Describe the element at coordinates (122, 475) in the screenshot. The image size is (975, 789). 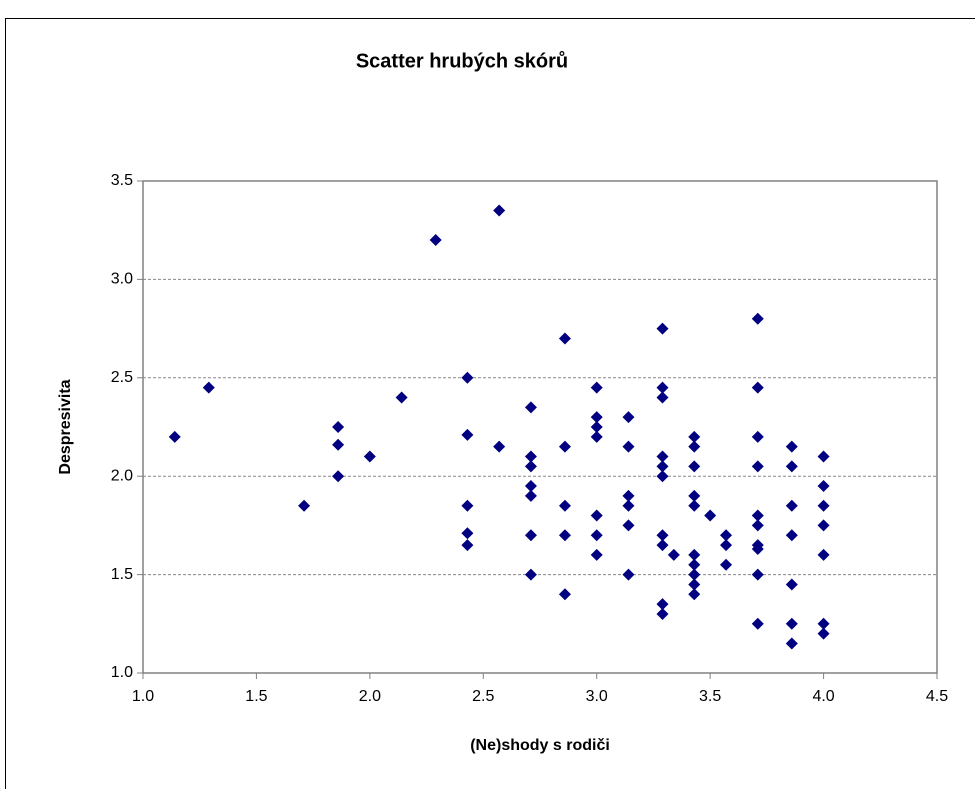
I see `y-tick-label: 2.0` at that location.